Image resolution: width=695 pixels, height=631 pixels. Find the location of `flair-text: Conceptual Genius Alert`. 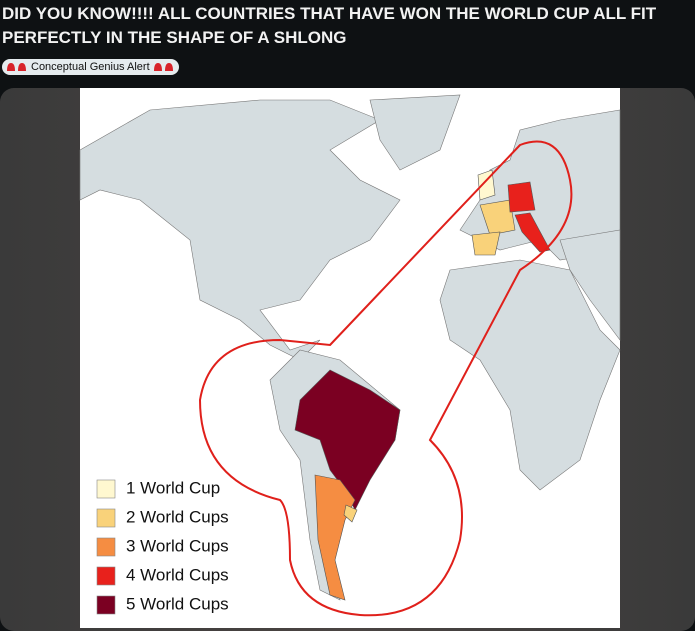

flair-text: Conceptual Genius Alert is located at coordinates (90, 67).